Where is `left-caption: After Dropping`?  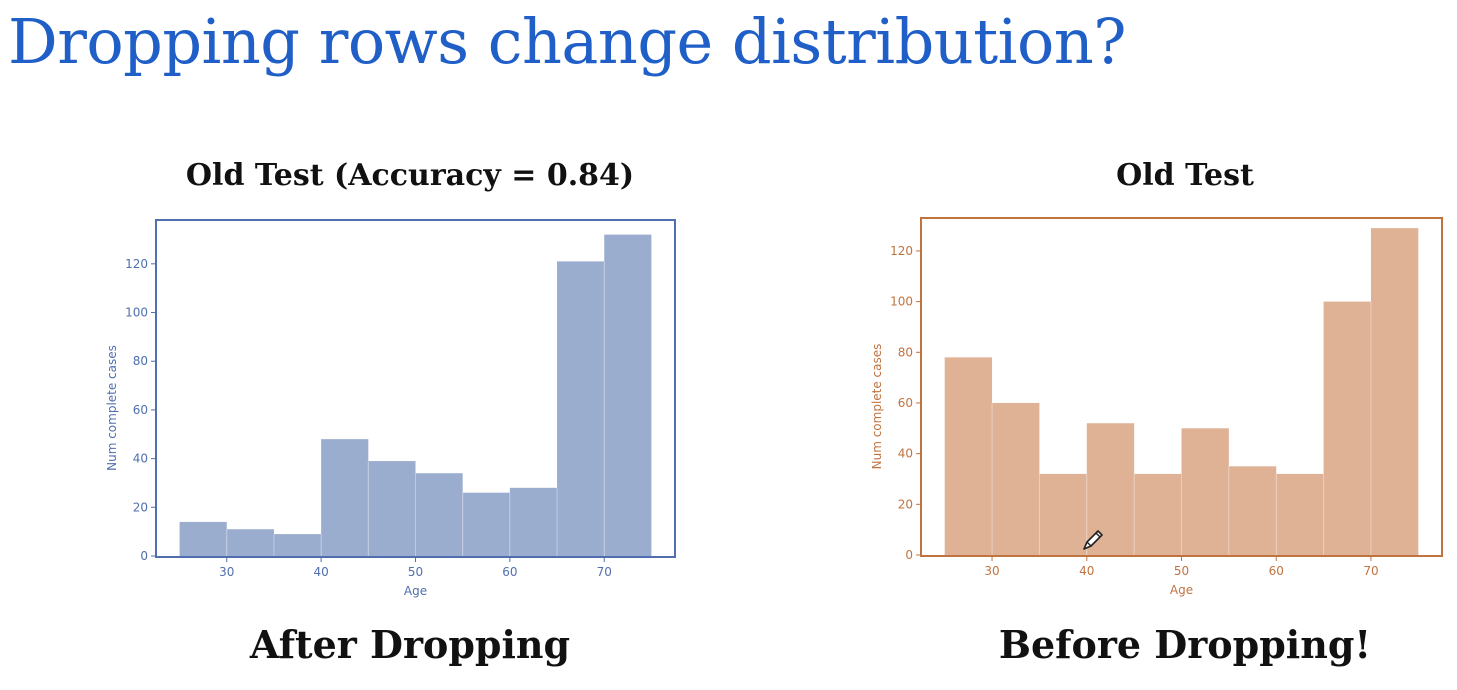
left-caption: After Dropping is located at coordinates (410, 644).